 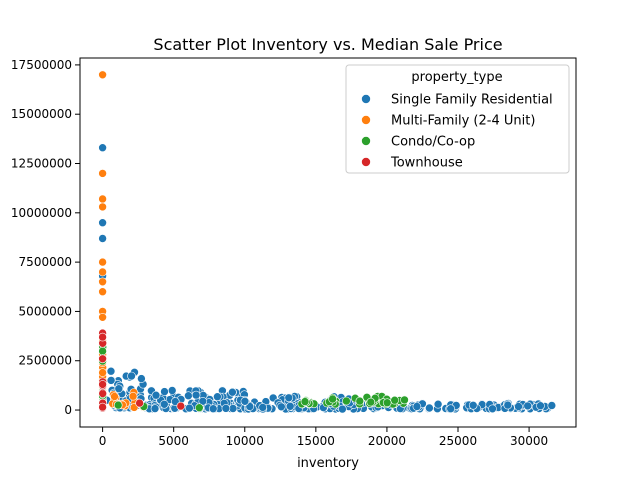 What do you see at coordinates (45, 262) in the screenshot?
I see `y-tick-label: 7500000` at bounding box center [45, 262].